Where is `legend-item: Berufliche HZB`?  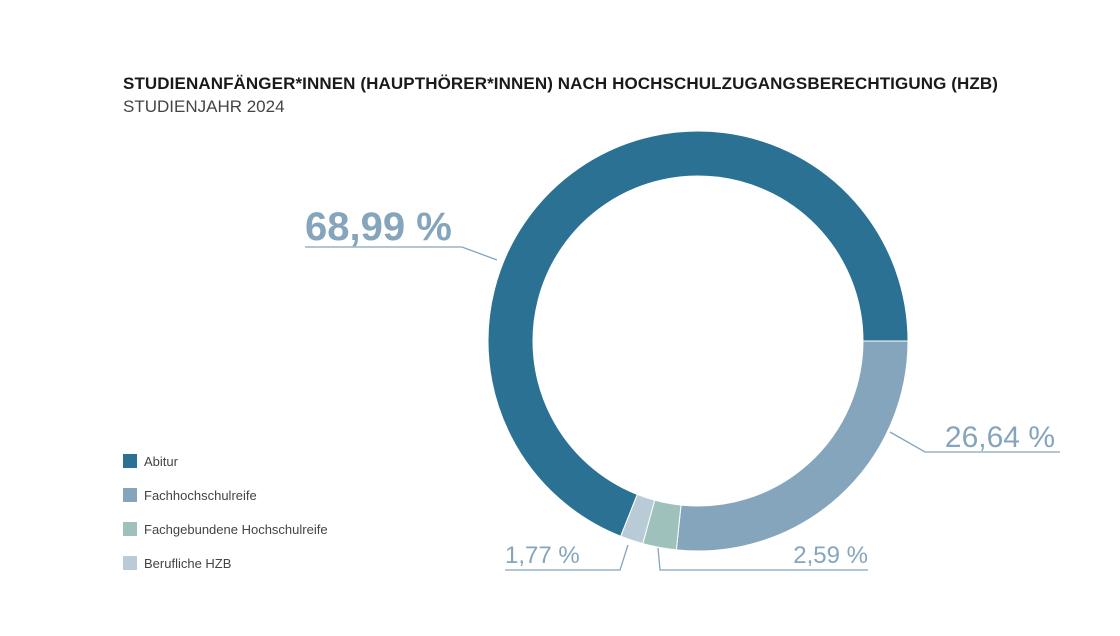
legend-item: Berufliche HZB is located at coordinates (225, 563).